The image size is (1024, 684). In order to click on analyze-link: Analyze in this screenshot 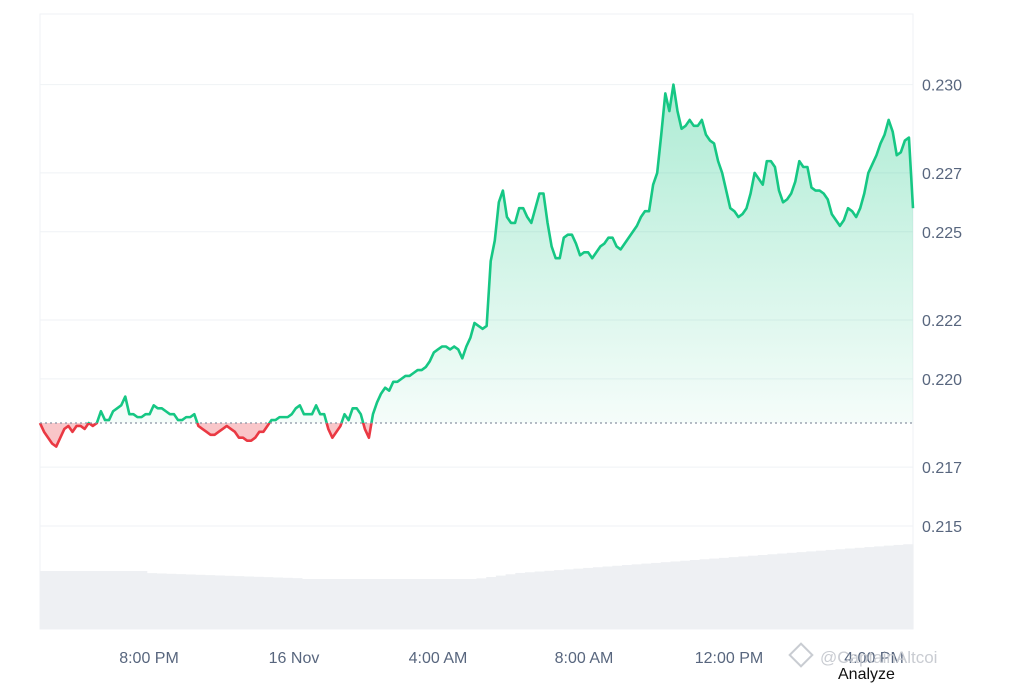, I will do `click(866, 674)`.